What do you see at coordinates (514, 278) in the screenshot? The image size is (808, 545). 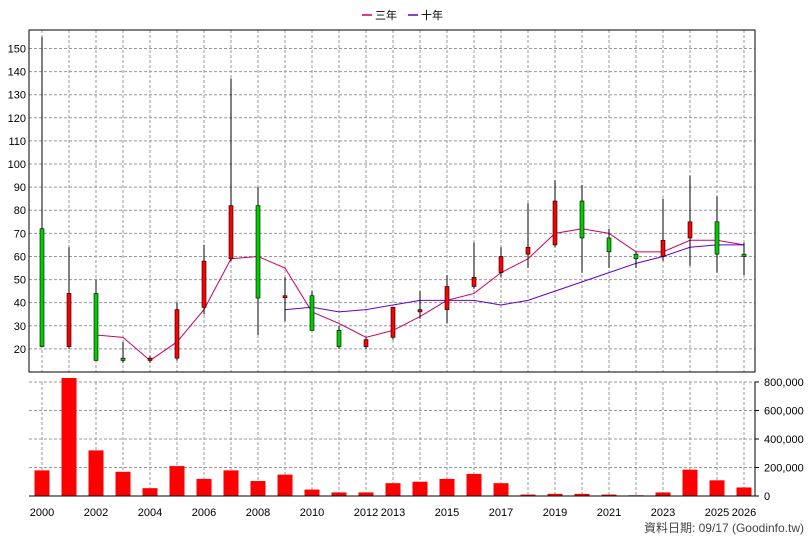 I see `moving-average-10y-line` at bounding box center [514, 278].